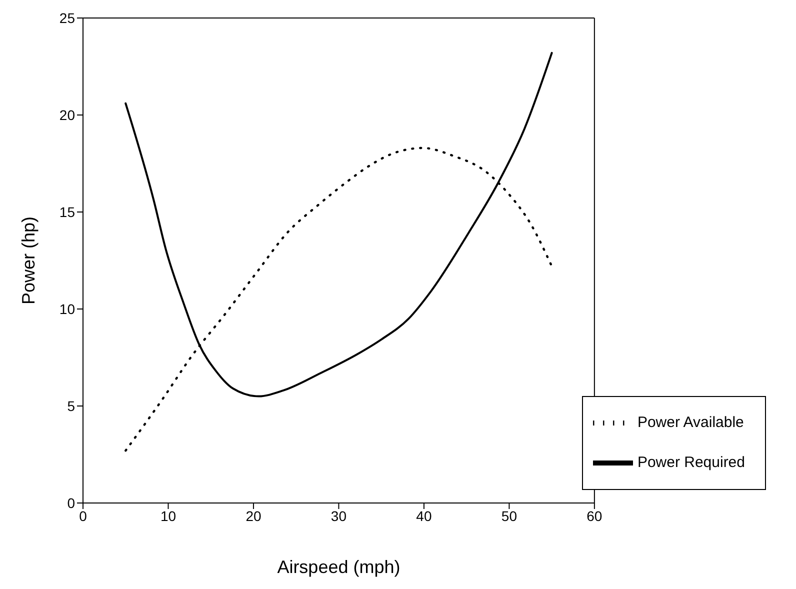 The width and height of the screenshot is (796, 589). What do you see at coordinates (71, 406) in the screenshot?
I see `y-tick-label: 5` at bounding box center [71, 406].